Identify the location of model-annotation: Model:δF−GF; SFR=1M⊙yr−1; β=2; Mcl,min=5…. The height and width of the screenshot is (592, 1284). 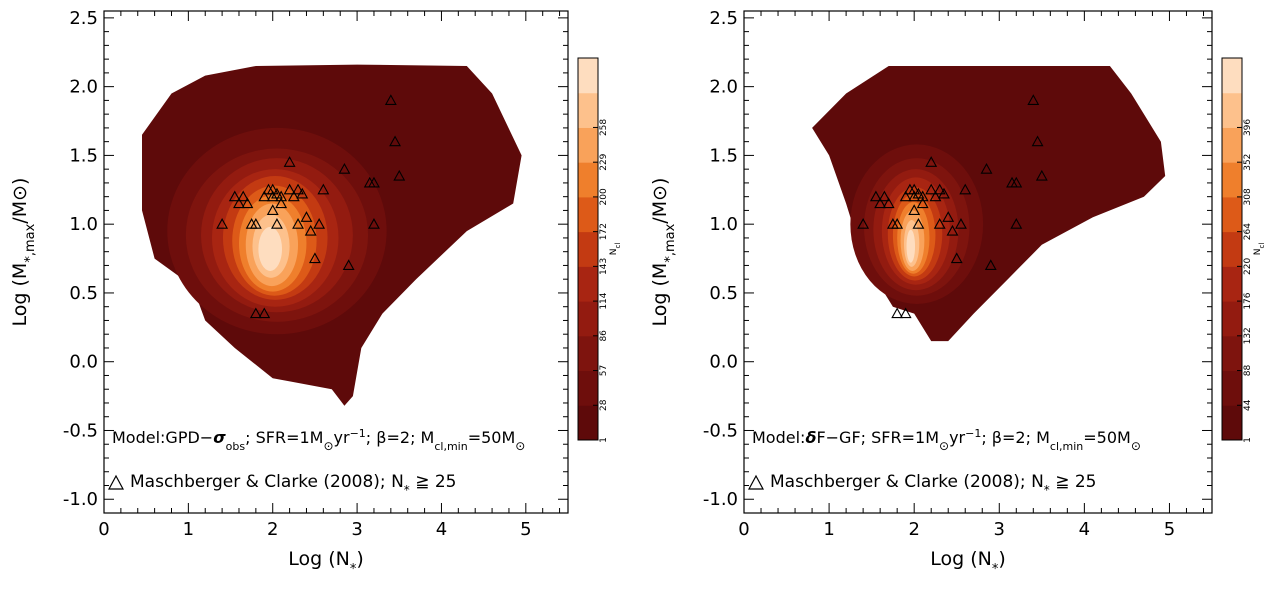
(946, 440).